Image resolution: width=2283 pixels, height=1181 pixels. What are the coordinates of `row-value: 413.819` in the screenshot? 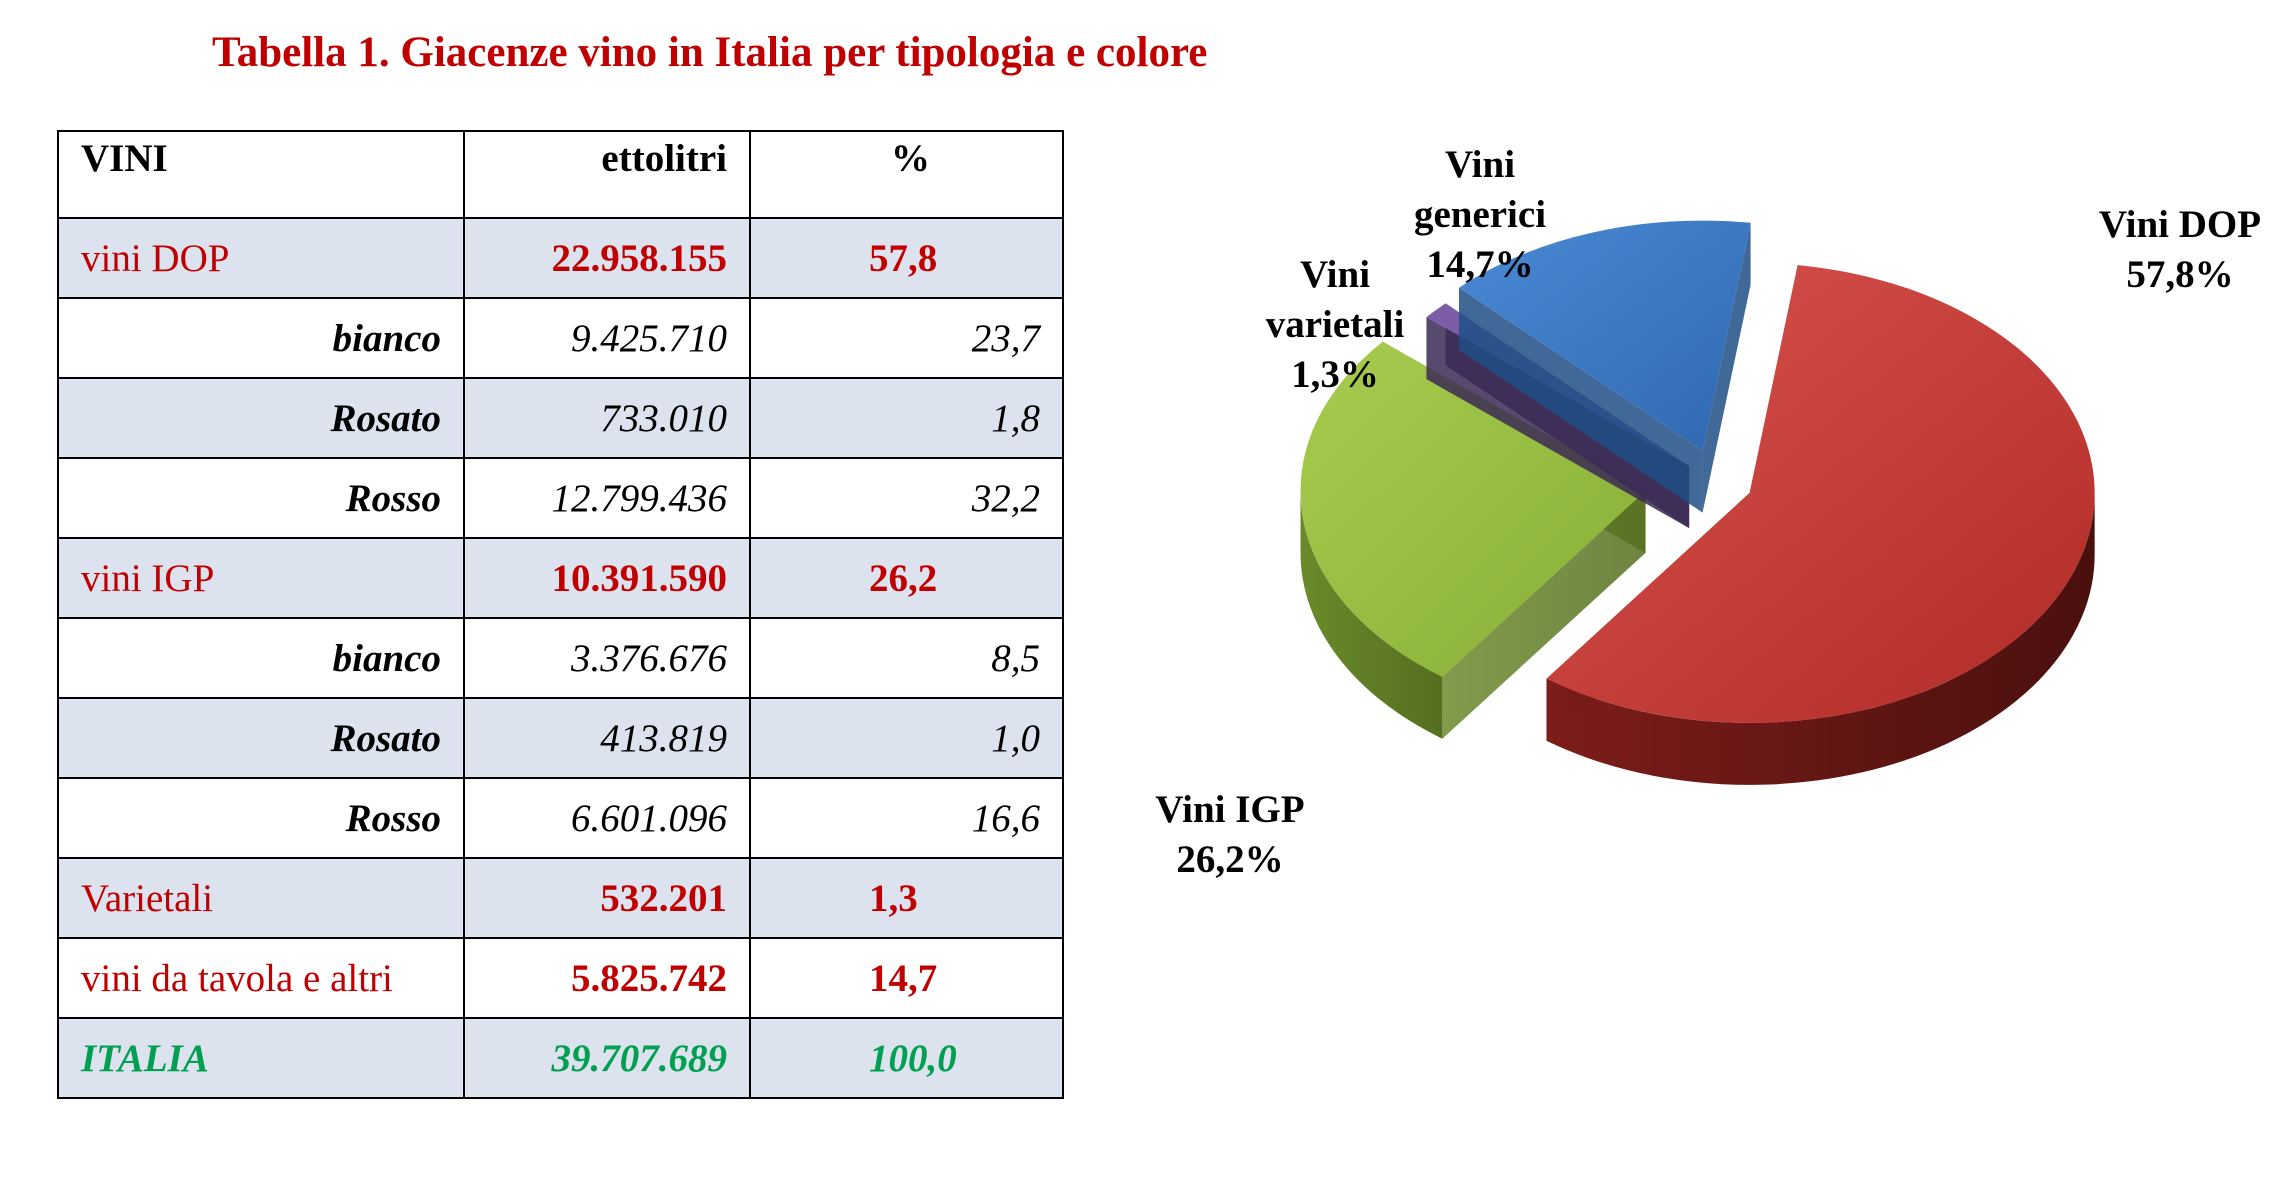 It's located at (607, 738).